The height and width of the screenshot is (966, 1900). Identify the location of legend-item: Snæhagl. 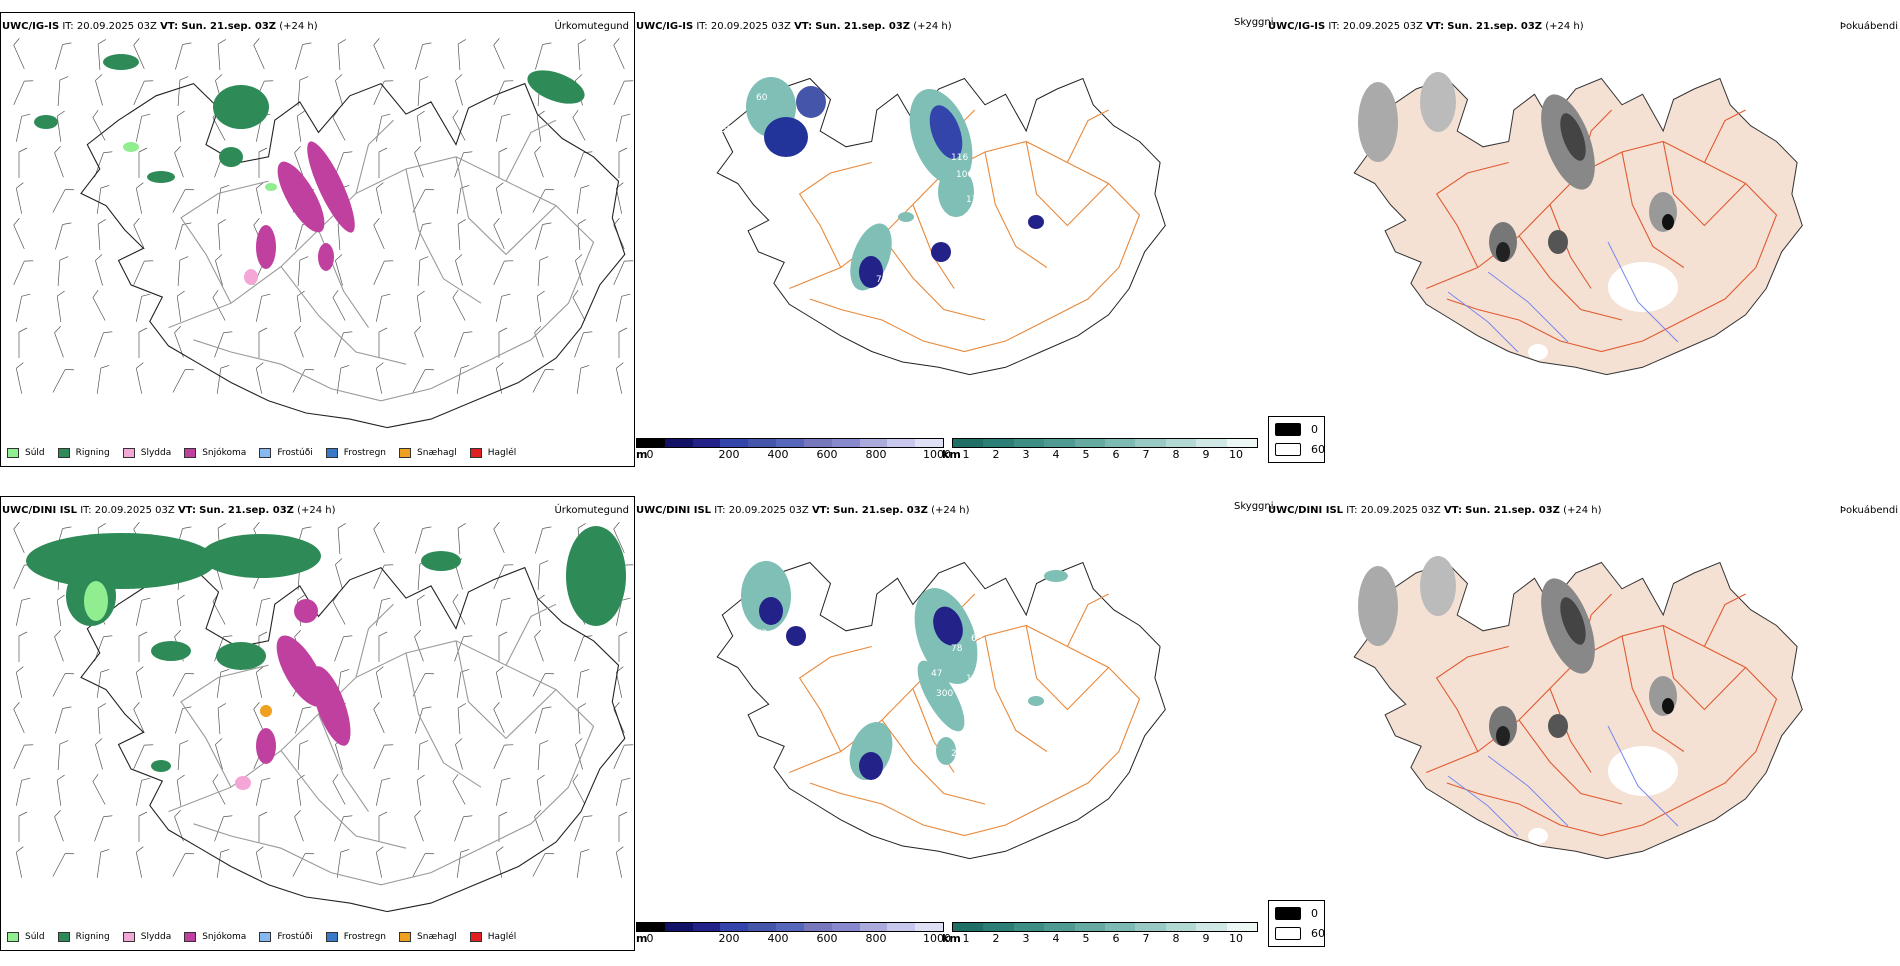
(428, 937).